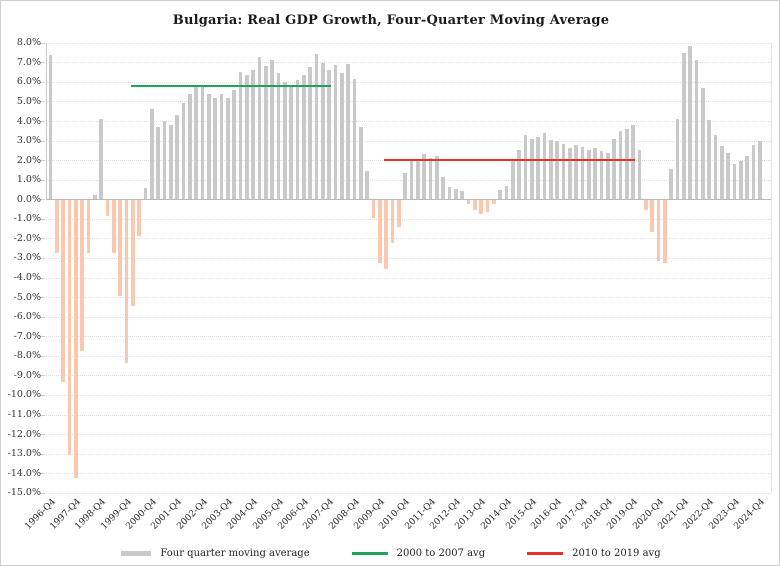 This screenshot has width=780, height=566. I want to click on bar-swatch-icon, so click(136, 553).